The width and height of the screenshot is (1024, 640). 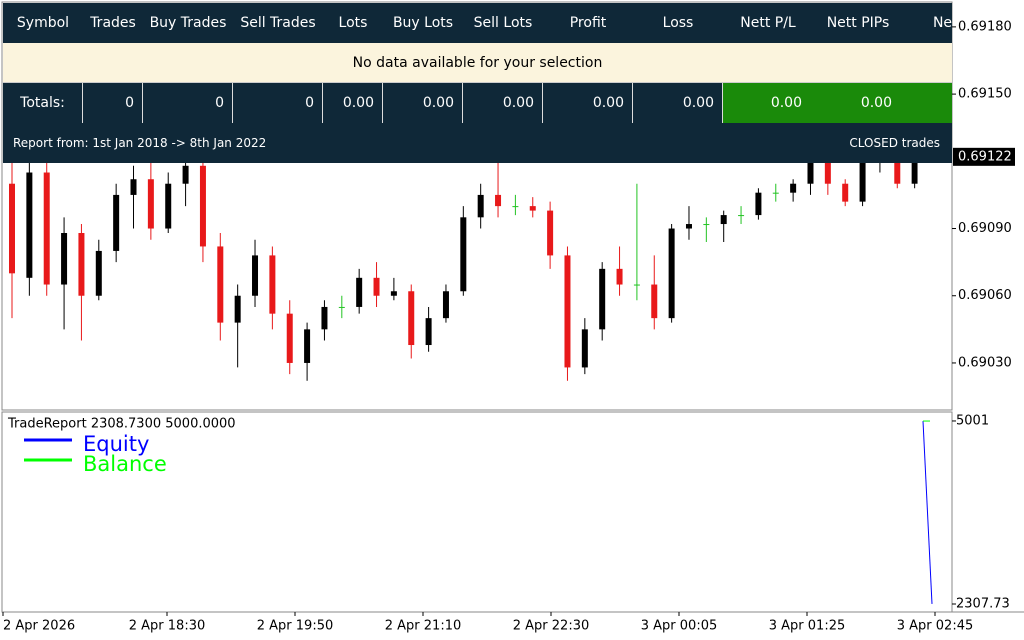 What do you see at coordinates (278, 23) in the screenshot?
I see `column-header: Sell Trades` at bounding box center [278, 23].